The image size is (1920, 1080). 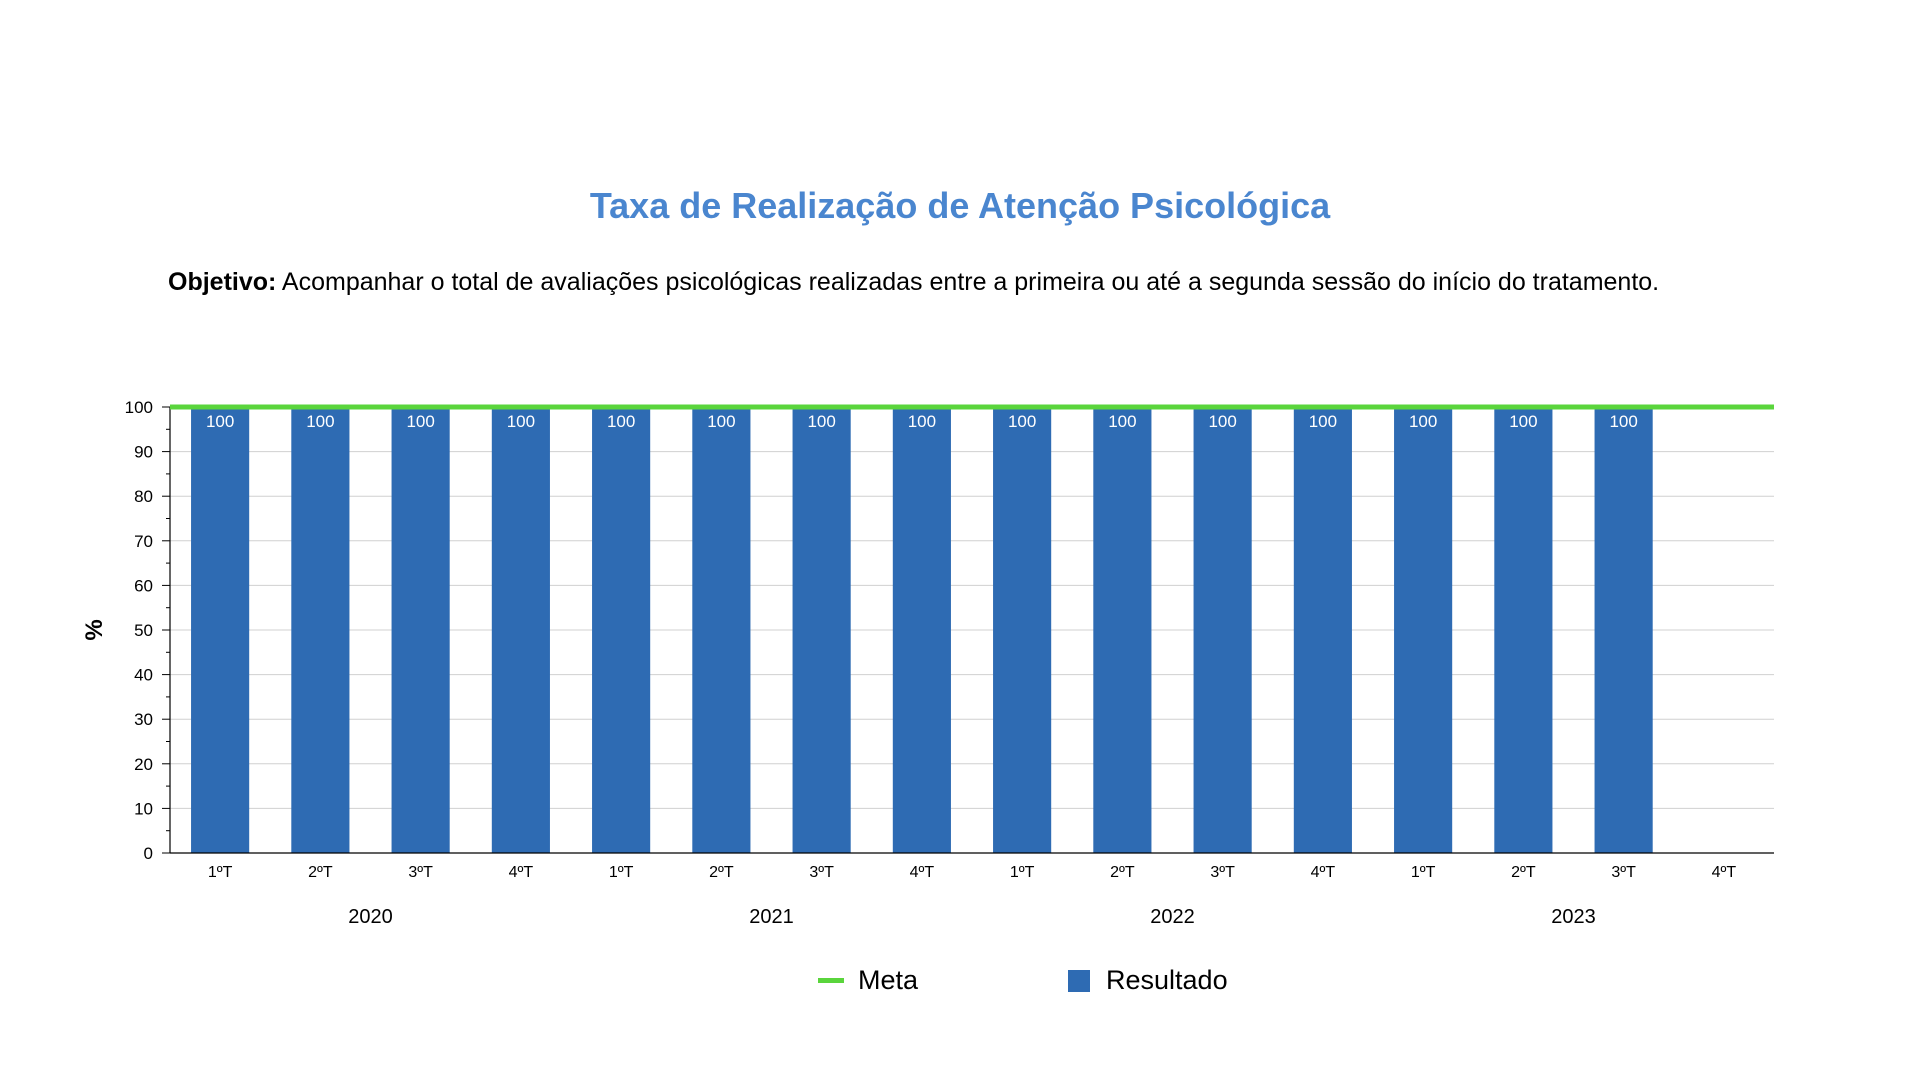 What do you see at coordinates (960, 985) in the screenshot?
I see `legend: Meta Resultado` at bounding box center [960, 985].